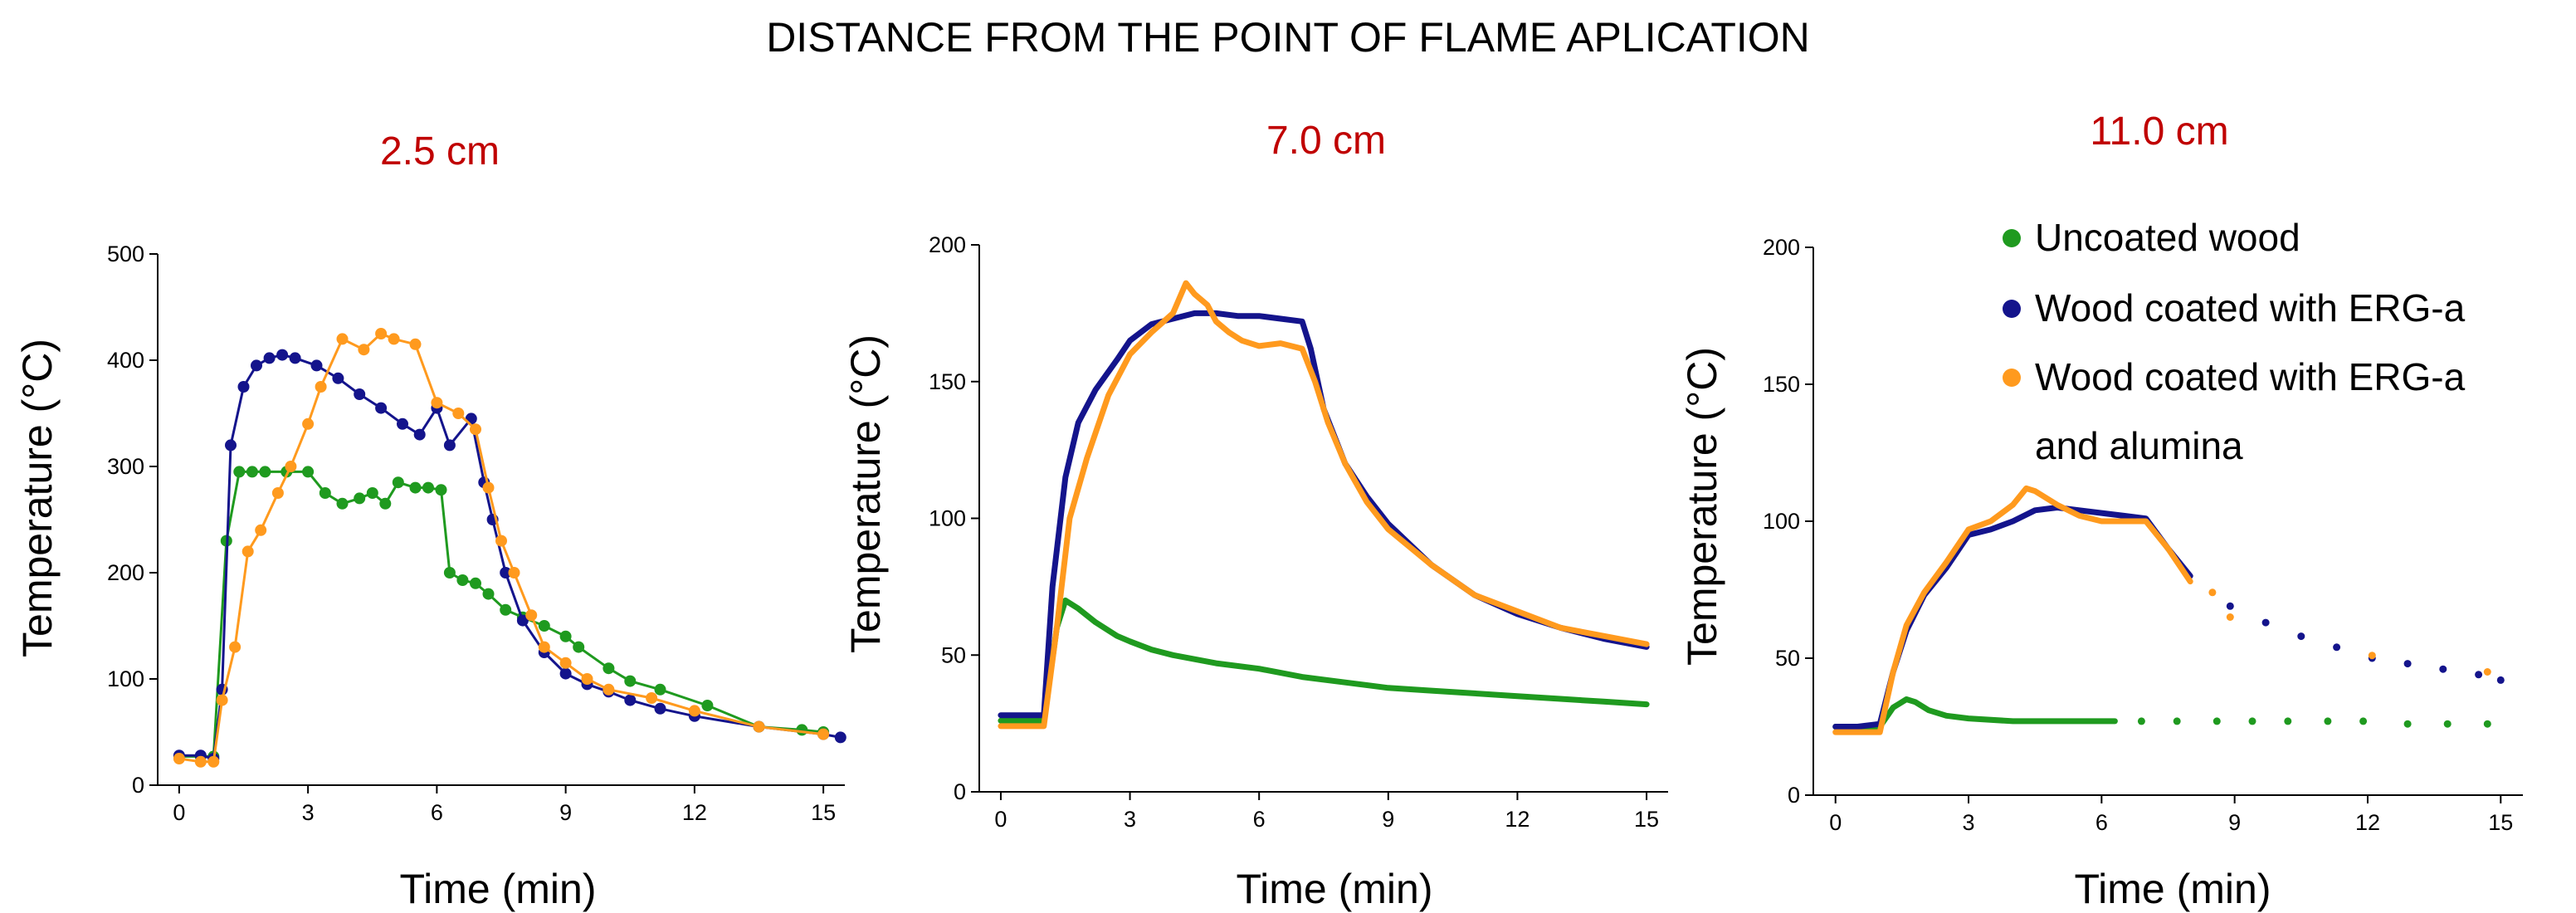 This screenshot has height=913, width=2576. Describe the element at coordinates (2012, 378) in the screenshot. I see `legend-marker-erg-a-alumina` at that location.